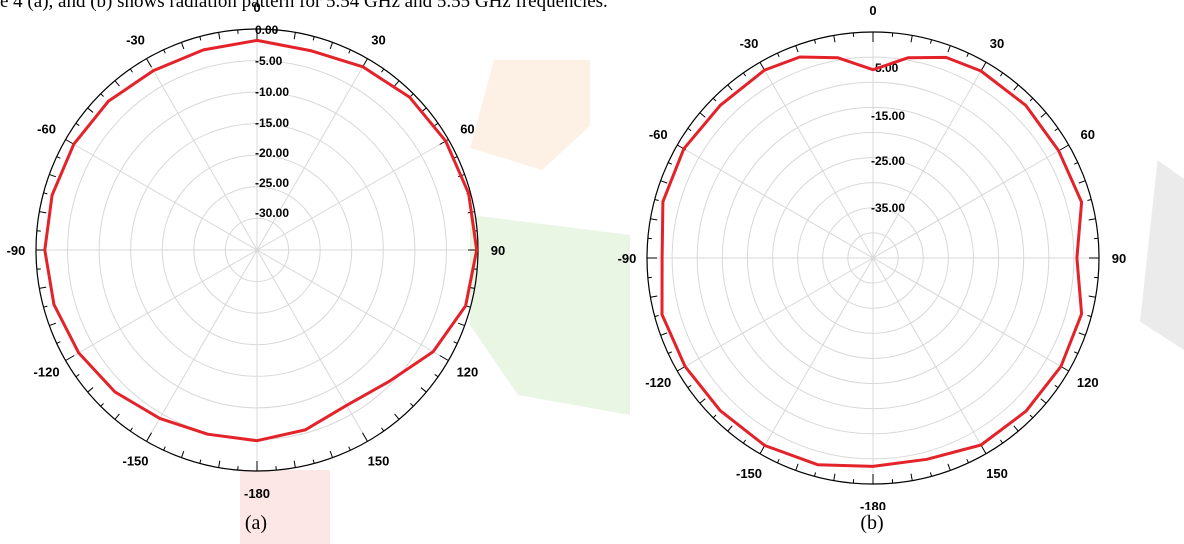 This screenshot has width=1184, height=544. What do you see at coordinates (872, 523) in the screenshot?
I see `panel-label-b: (b)` at bounding box center [872, 523].